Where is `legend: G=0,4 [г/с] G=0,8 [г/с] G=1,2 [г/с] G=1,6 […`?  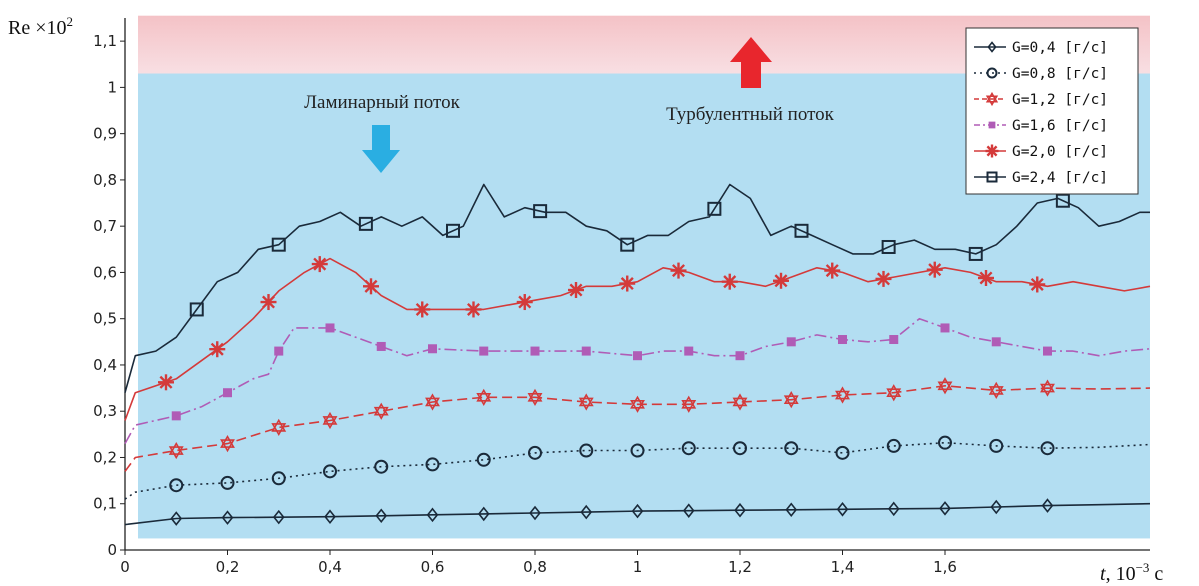 legend: G=0,4 [г/с] G=0,8 [г/с] G=1,2 [г/с] G=1,6 [… is located at coordinates (1052, 111).